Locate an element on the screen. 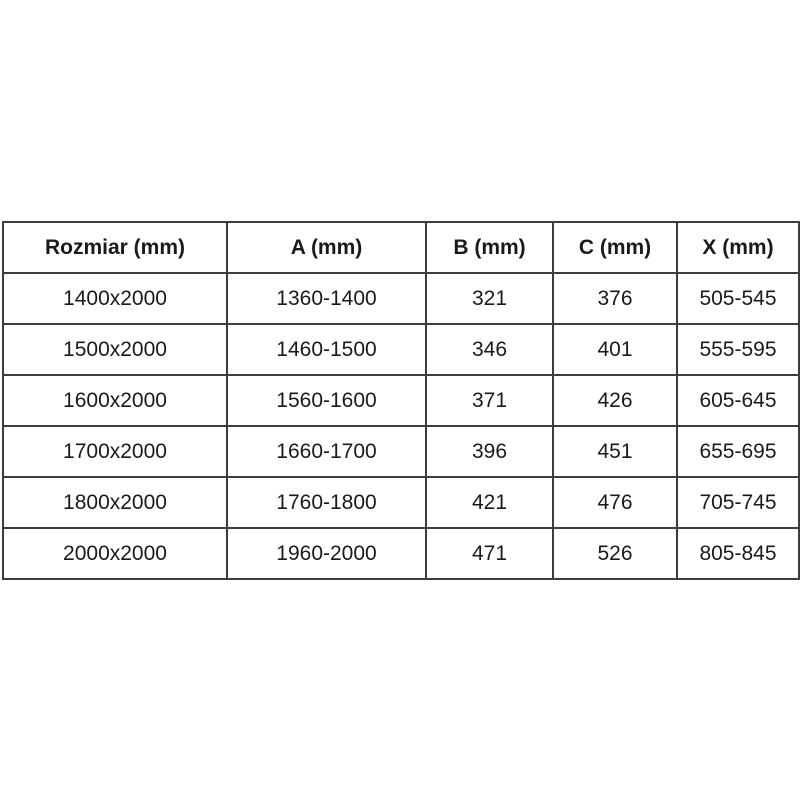 This screenshot has height=800, width=800. table-cell-x: 555-595 is located at coordinates (738, 349).